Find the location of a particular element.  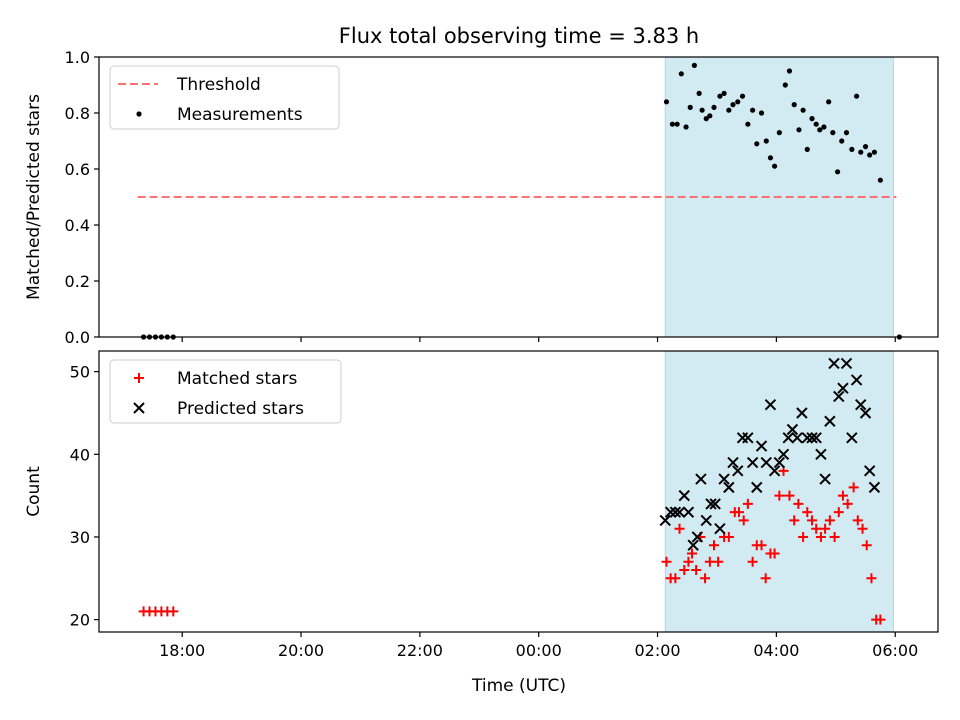

legend-measurement-marker is located at coordinates (139, 114).